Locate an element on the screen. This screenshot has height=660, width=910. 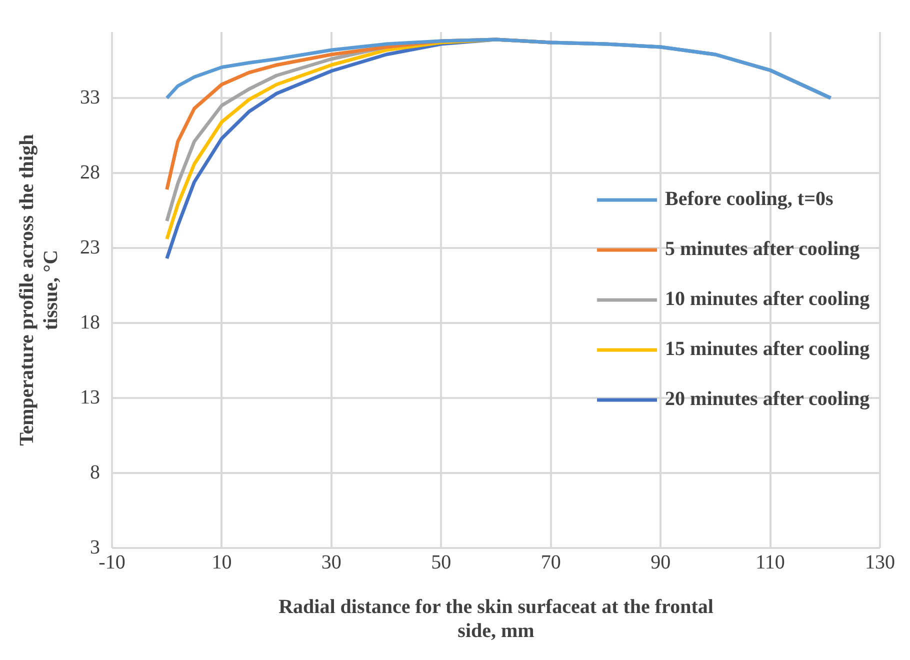
y-tick-label: 18 is located at coordinates (90, 322).